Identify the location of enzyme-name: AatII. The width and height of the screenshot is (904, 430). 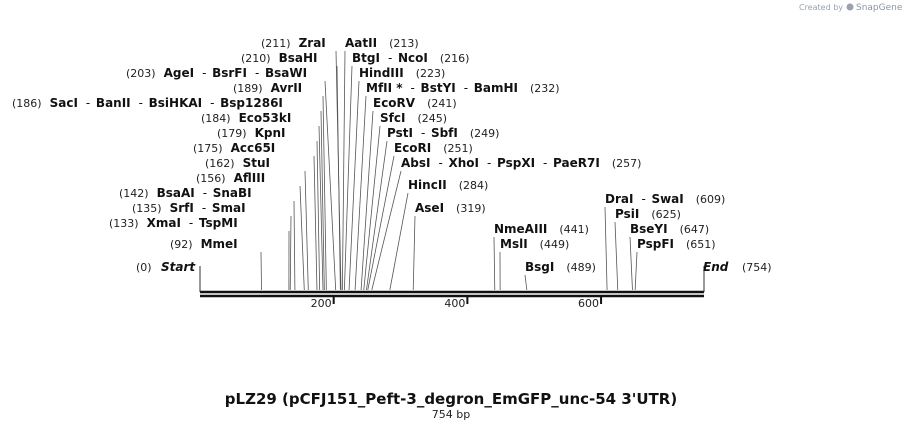
(361, 43).